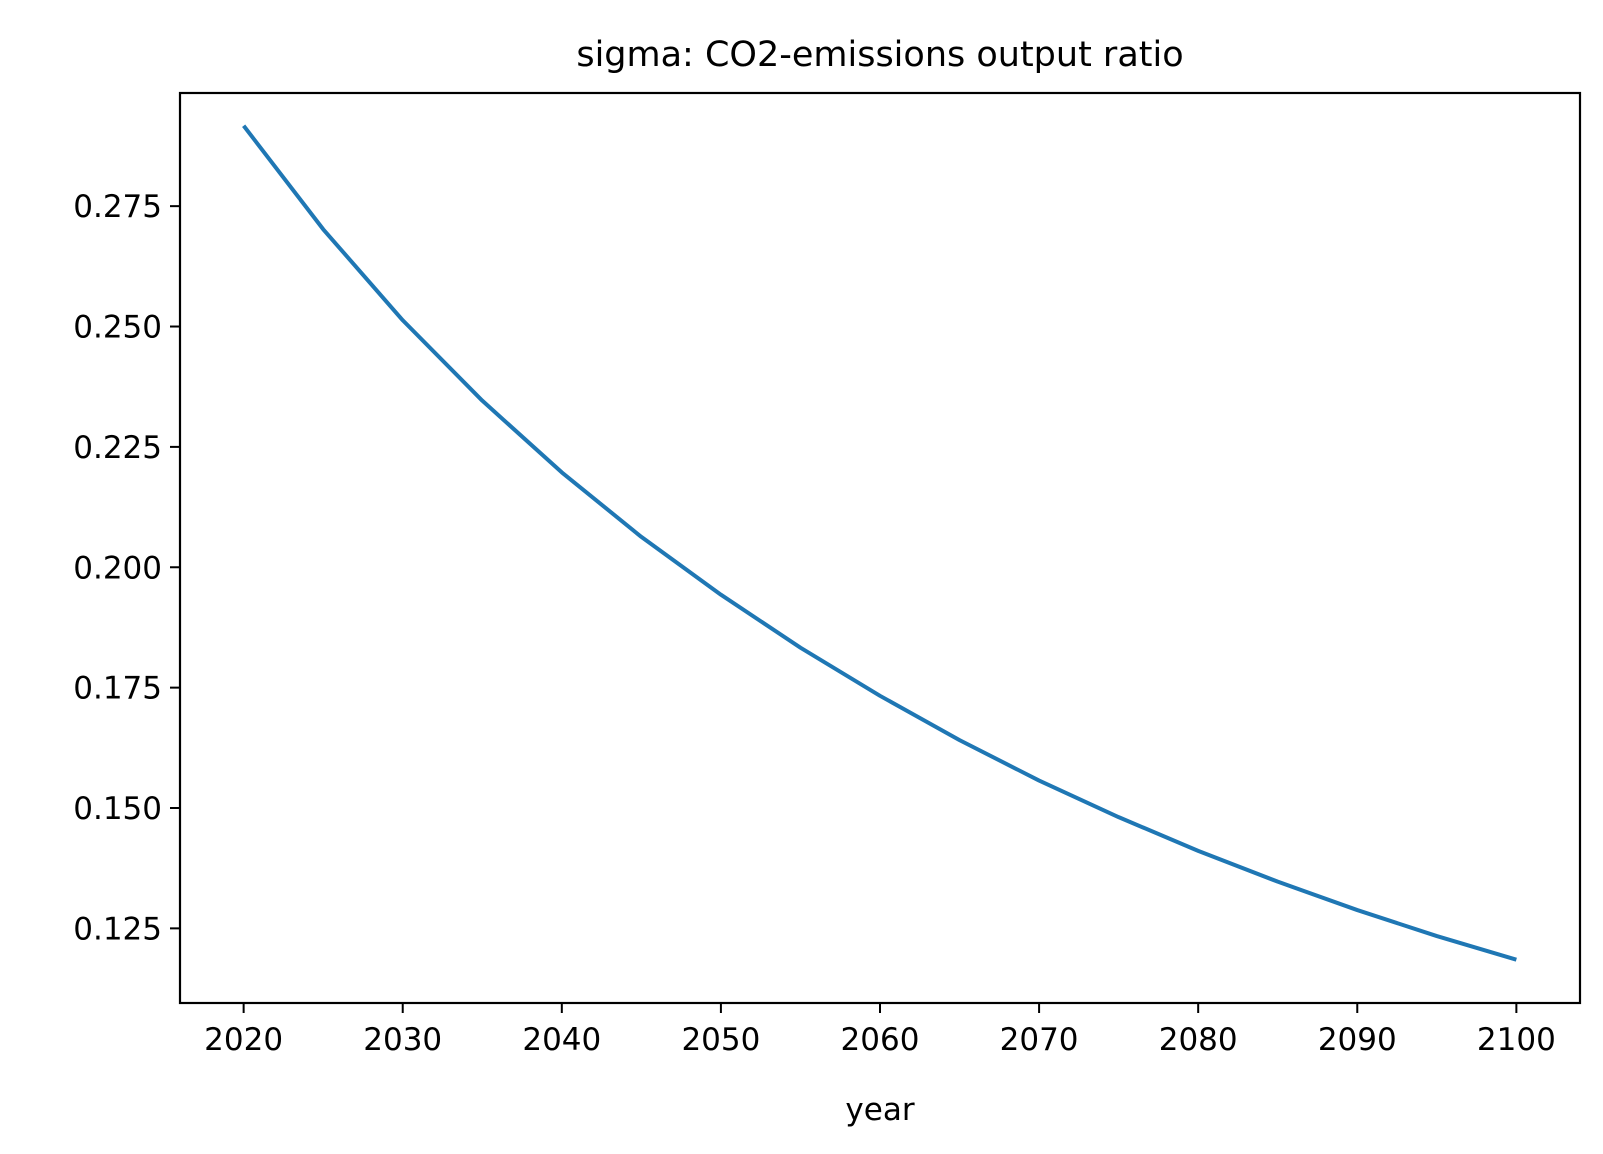  Describe the element at coordinates (1516, 1040) in the screenshot. I see `x-tick-label-2100: 2100` at that location.